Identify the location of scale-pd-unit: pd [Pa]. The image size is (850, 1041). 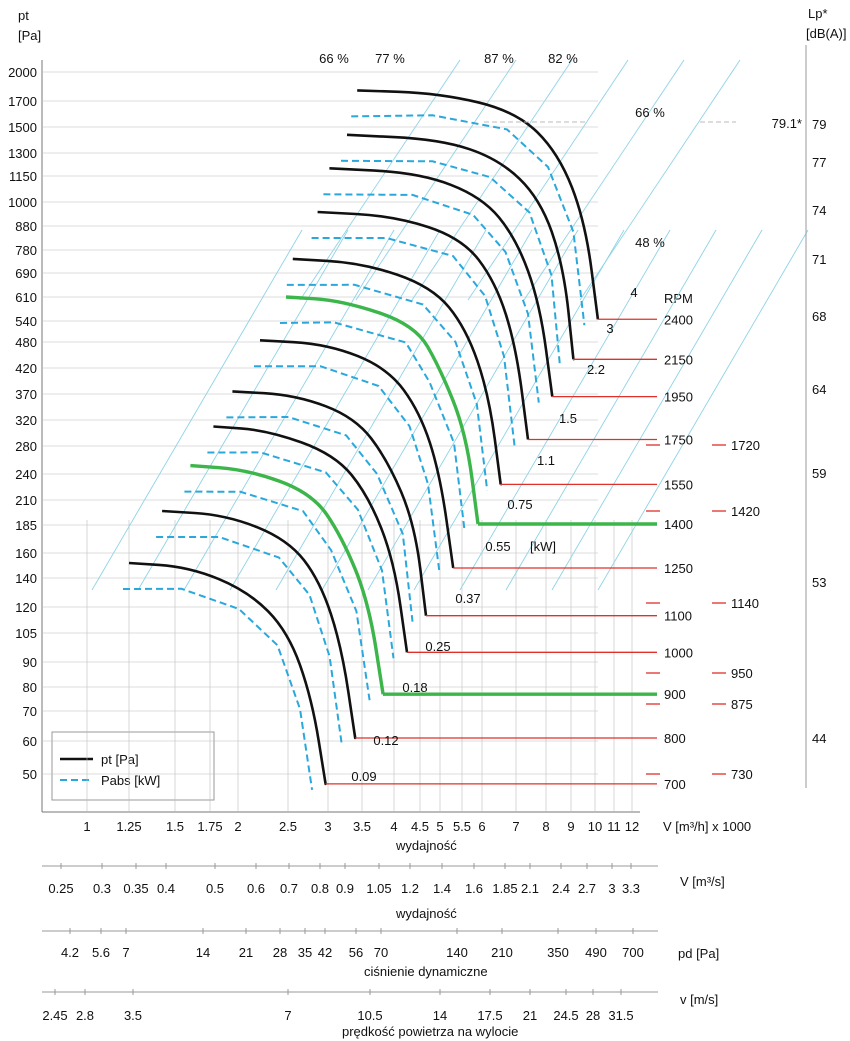
(698, 953).